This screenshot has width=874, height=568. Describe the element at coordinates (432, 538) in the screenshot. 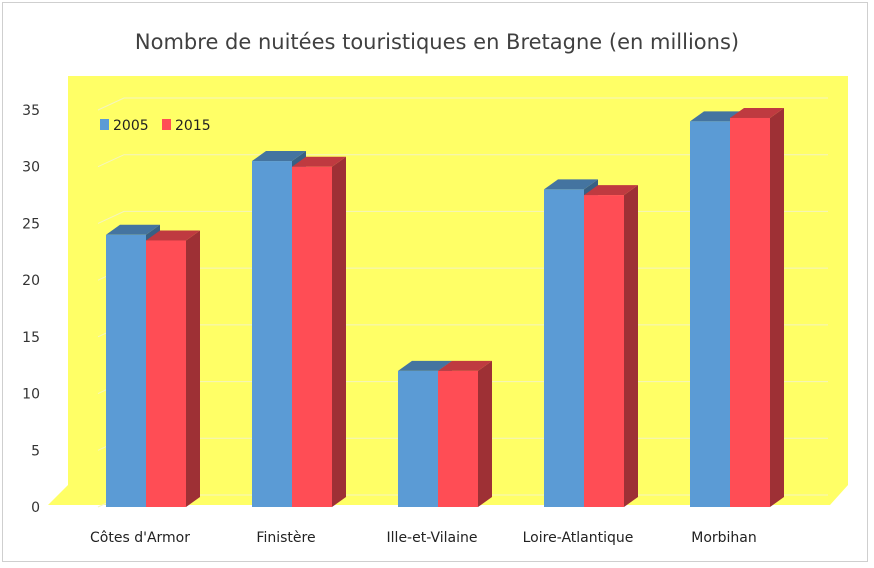

I see `x-category-label: Ille-et-Vilaine` at that location.